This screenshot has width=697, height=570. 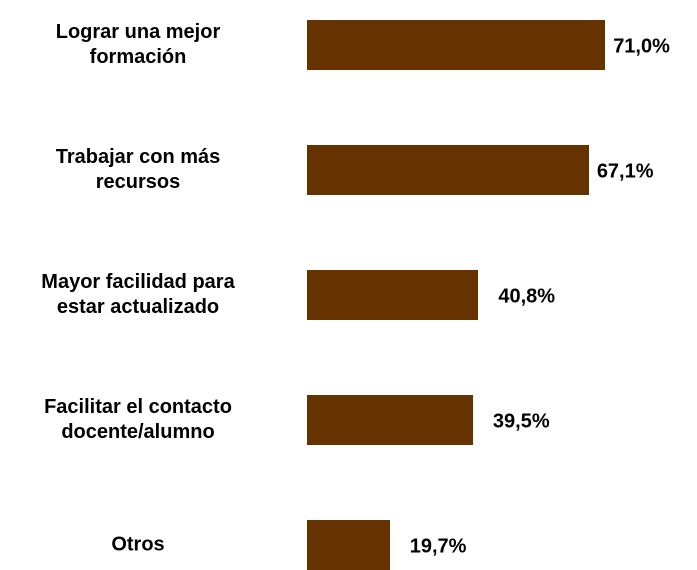 What do you see at coordinates (521, 421) in the screenshot?
I see `value-label: 39,5%` at bounding box center [521, 421].